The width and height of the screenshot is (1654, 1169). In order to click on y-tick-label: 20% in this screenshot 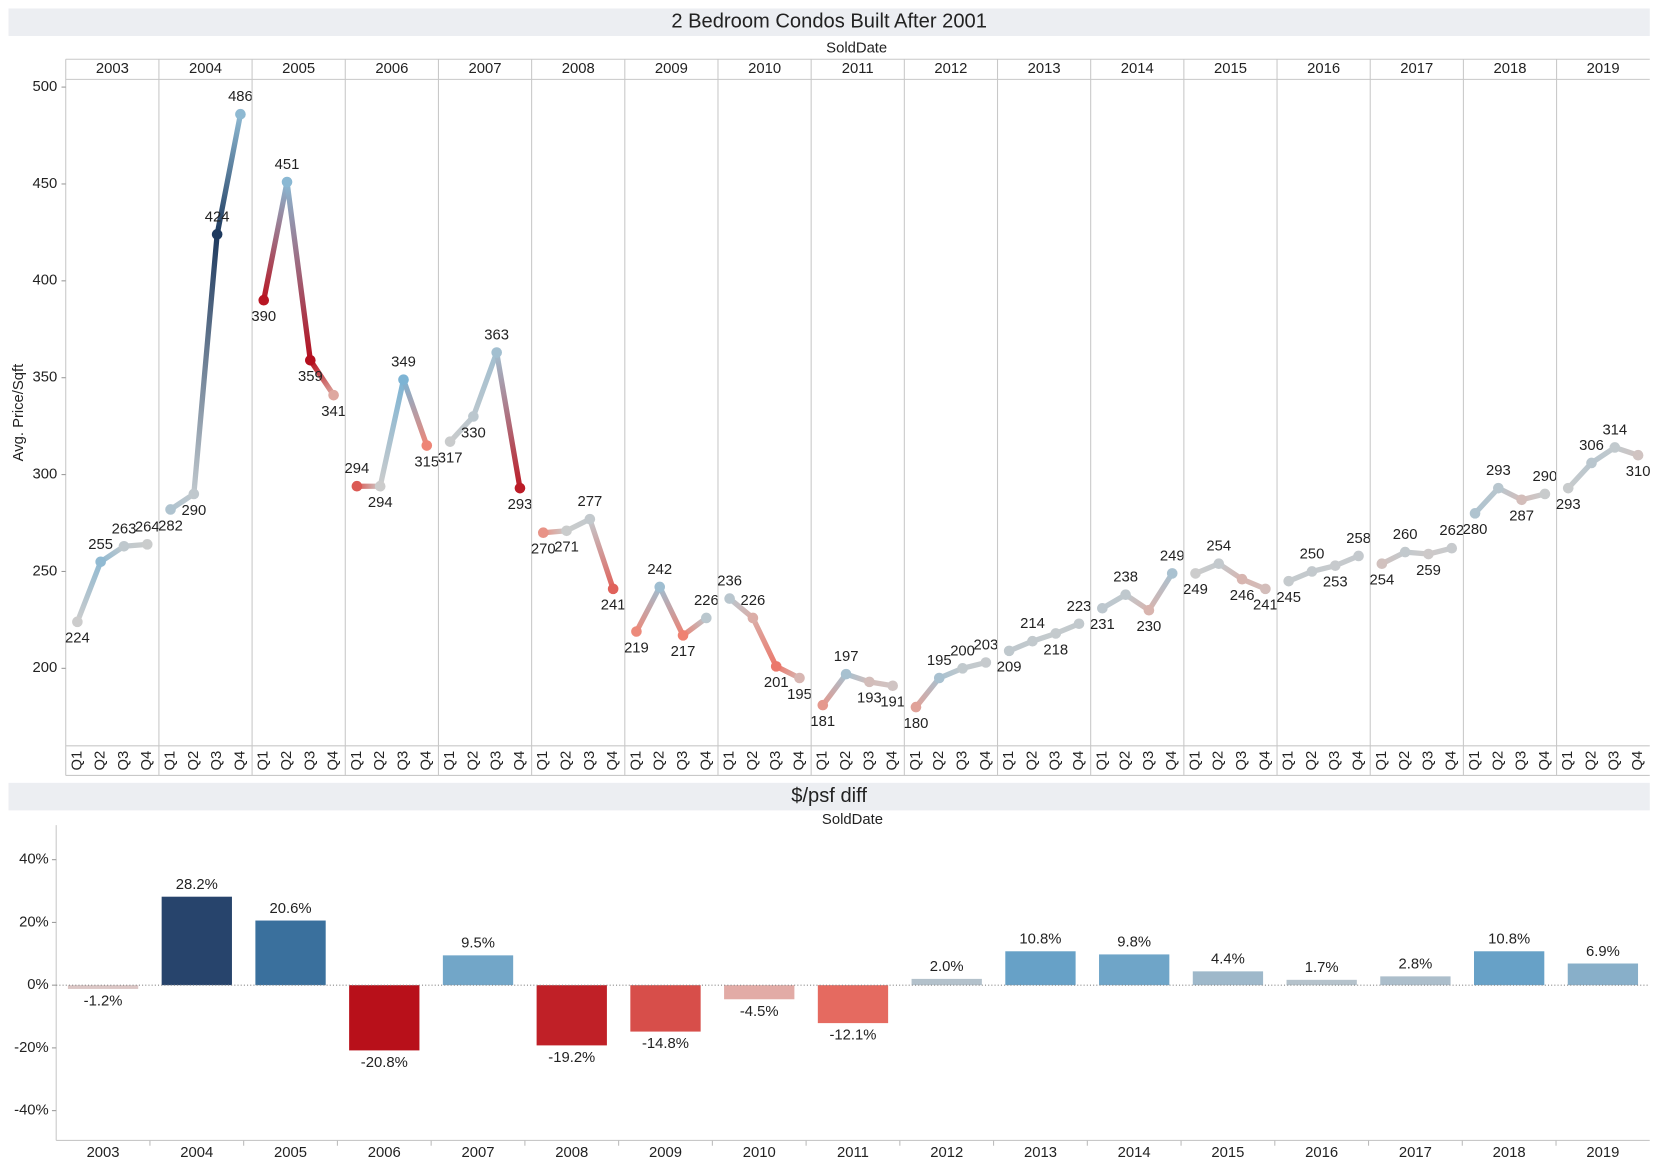, I will do `click(34, 922)`.